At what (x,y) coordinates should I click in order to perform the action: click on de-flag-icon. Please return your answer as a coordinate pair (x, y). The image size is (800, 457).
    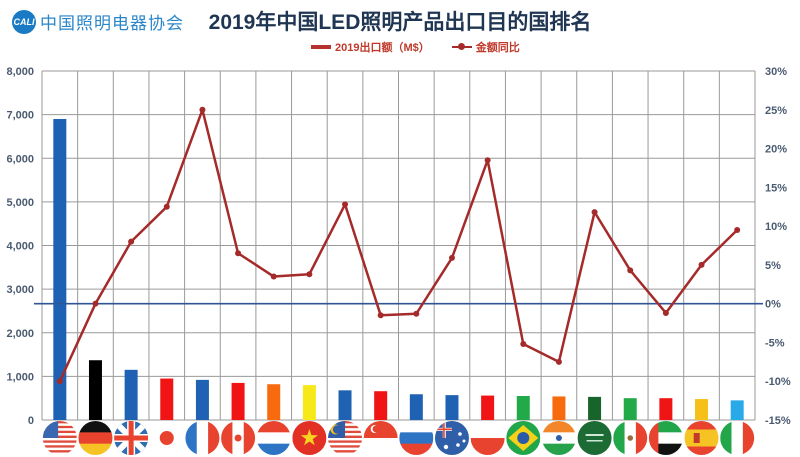
    Looking at the image, I should click on (95, 438).